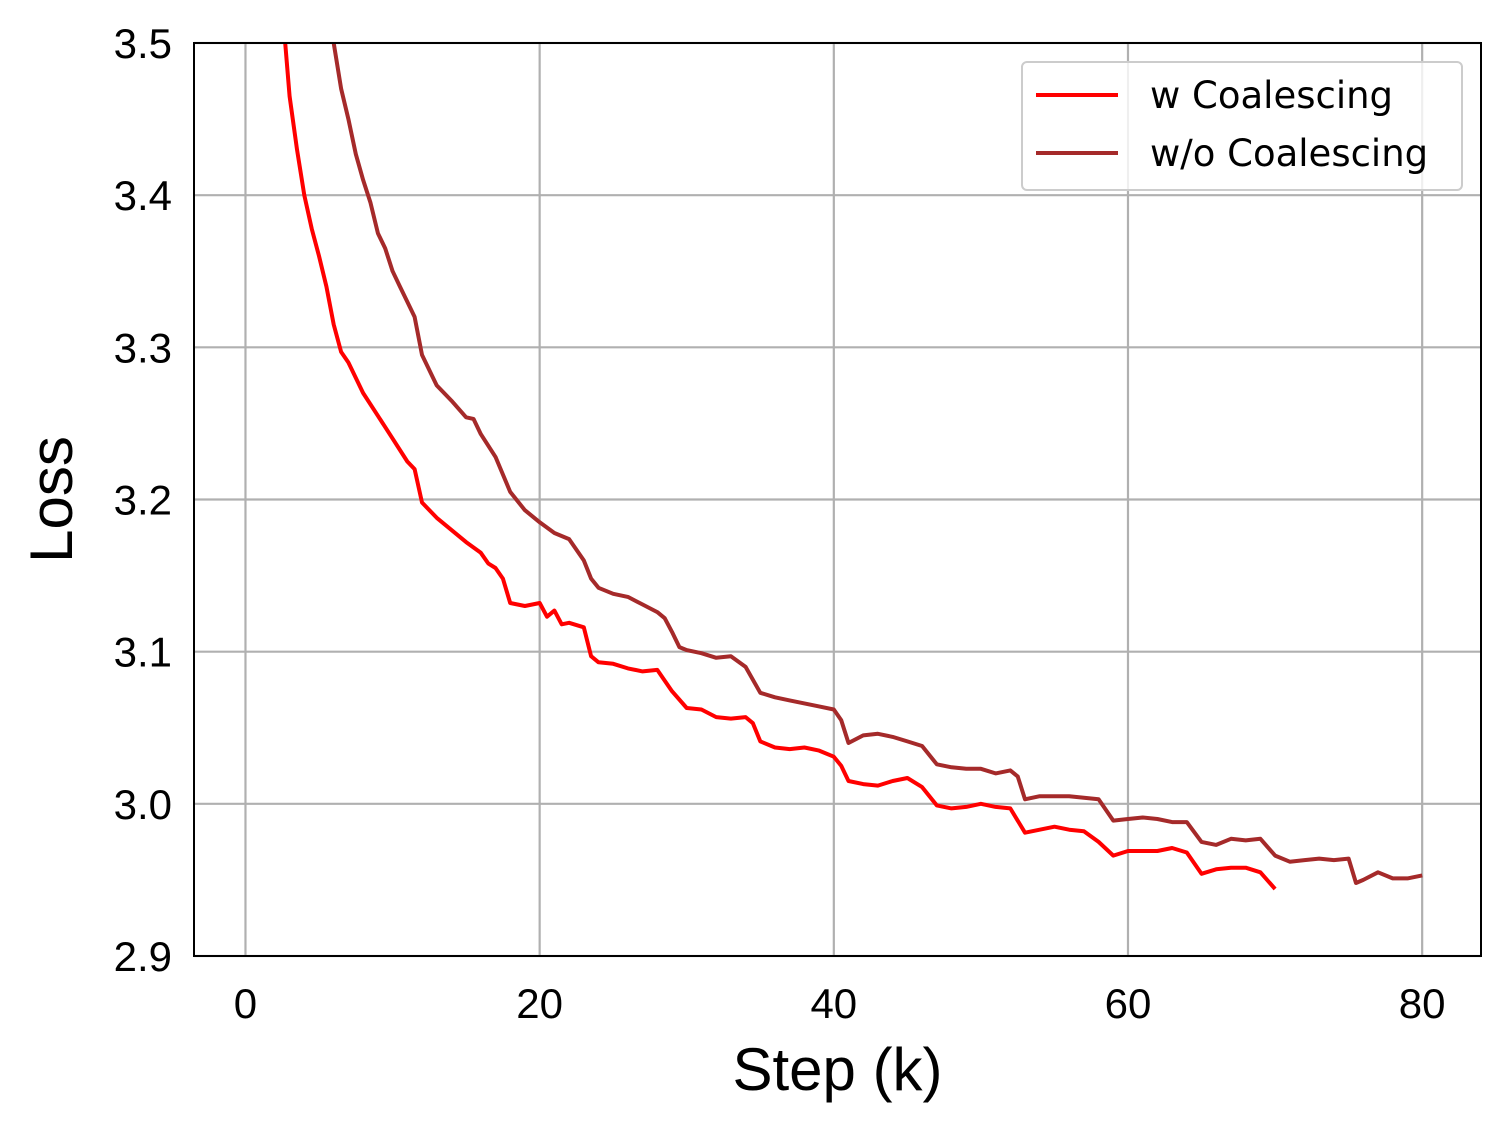  I want to click on x-tick-label: 20, so click(539, 1003).